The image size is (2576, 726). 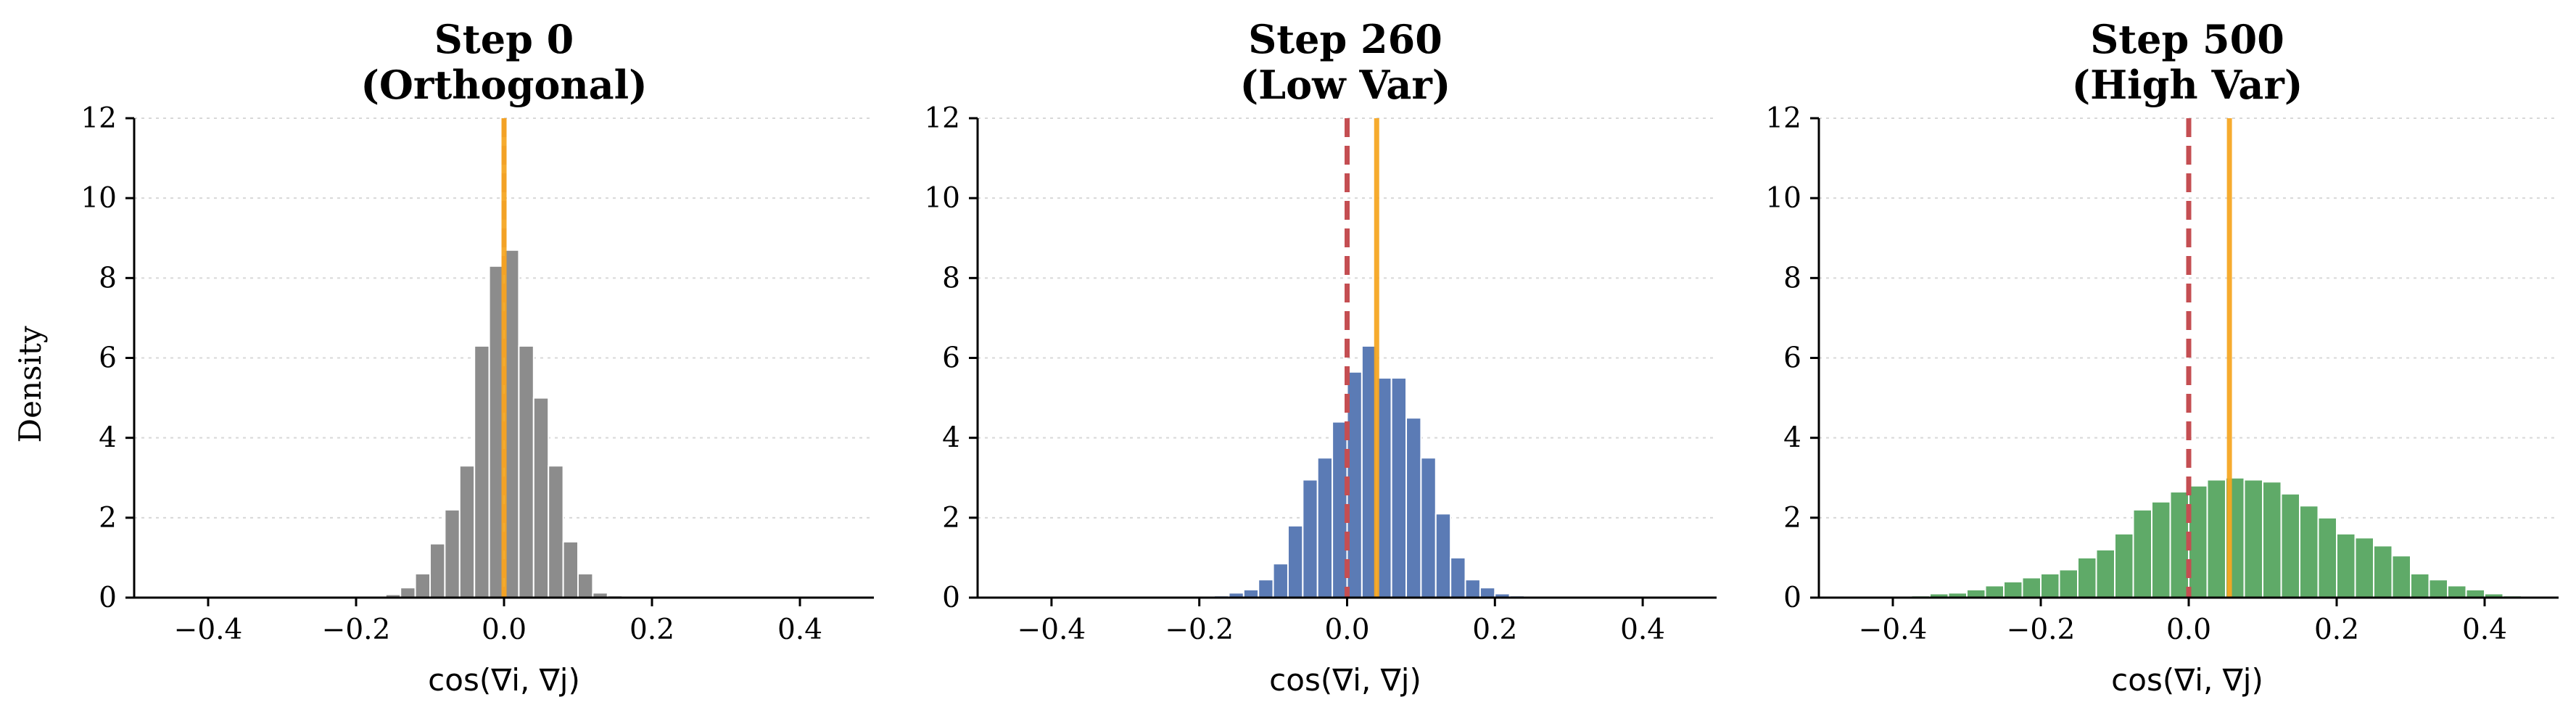 I want to click on panel-title-line1: Step 500, so click(x=2187, y=39).